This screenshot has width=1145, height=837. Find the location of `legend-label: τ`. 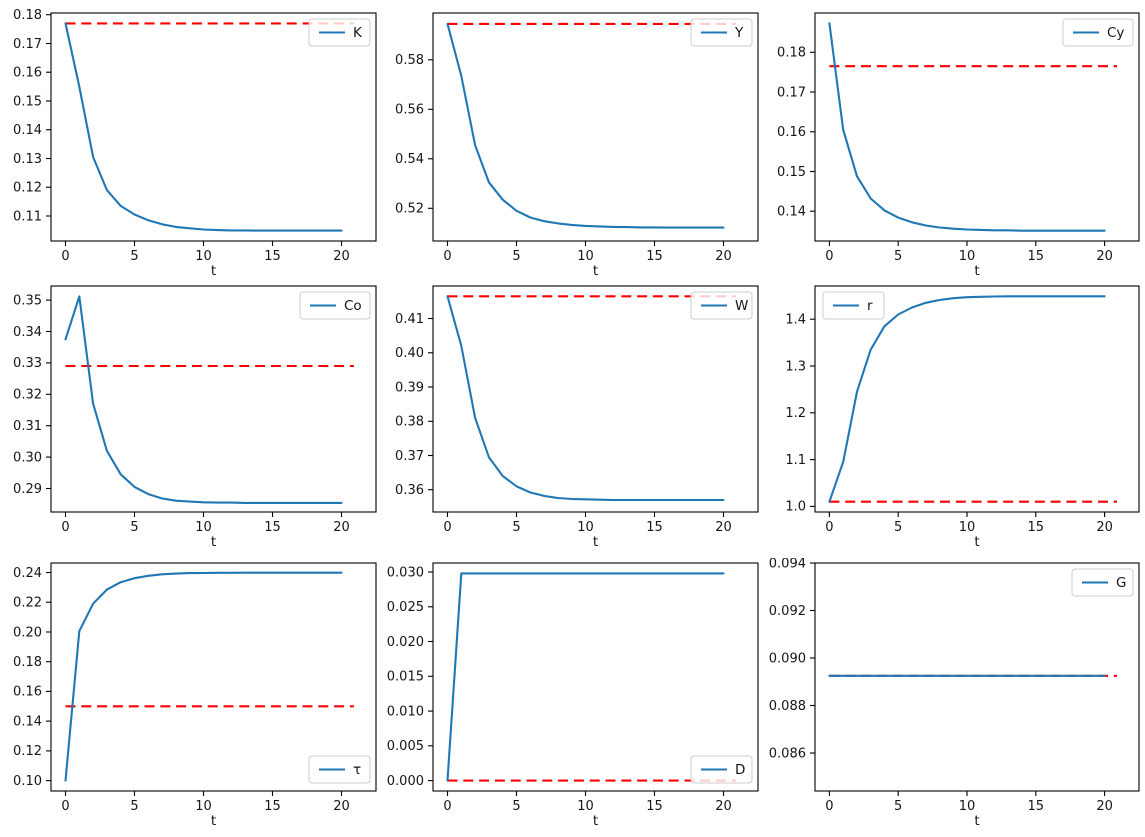

legend-label: τ is located at coordinates (357, 770).